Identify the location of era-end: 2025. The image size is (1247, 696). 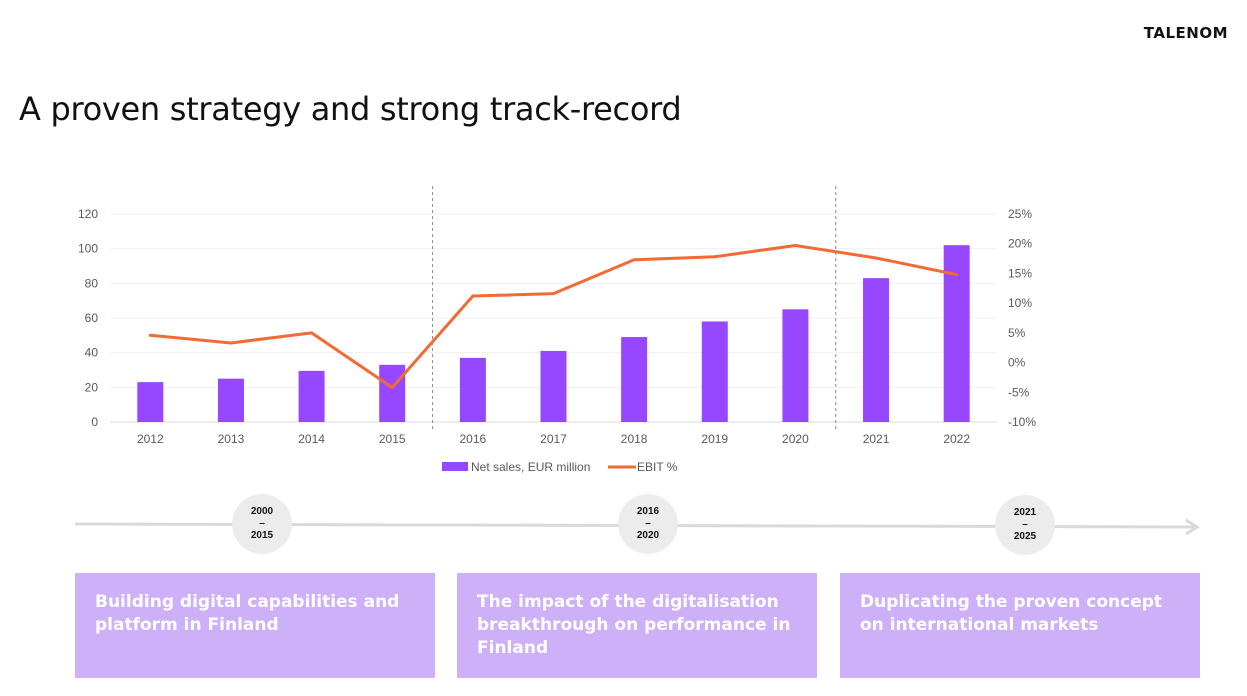
(1025, 536).